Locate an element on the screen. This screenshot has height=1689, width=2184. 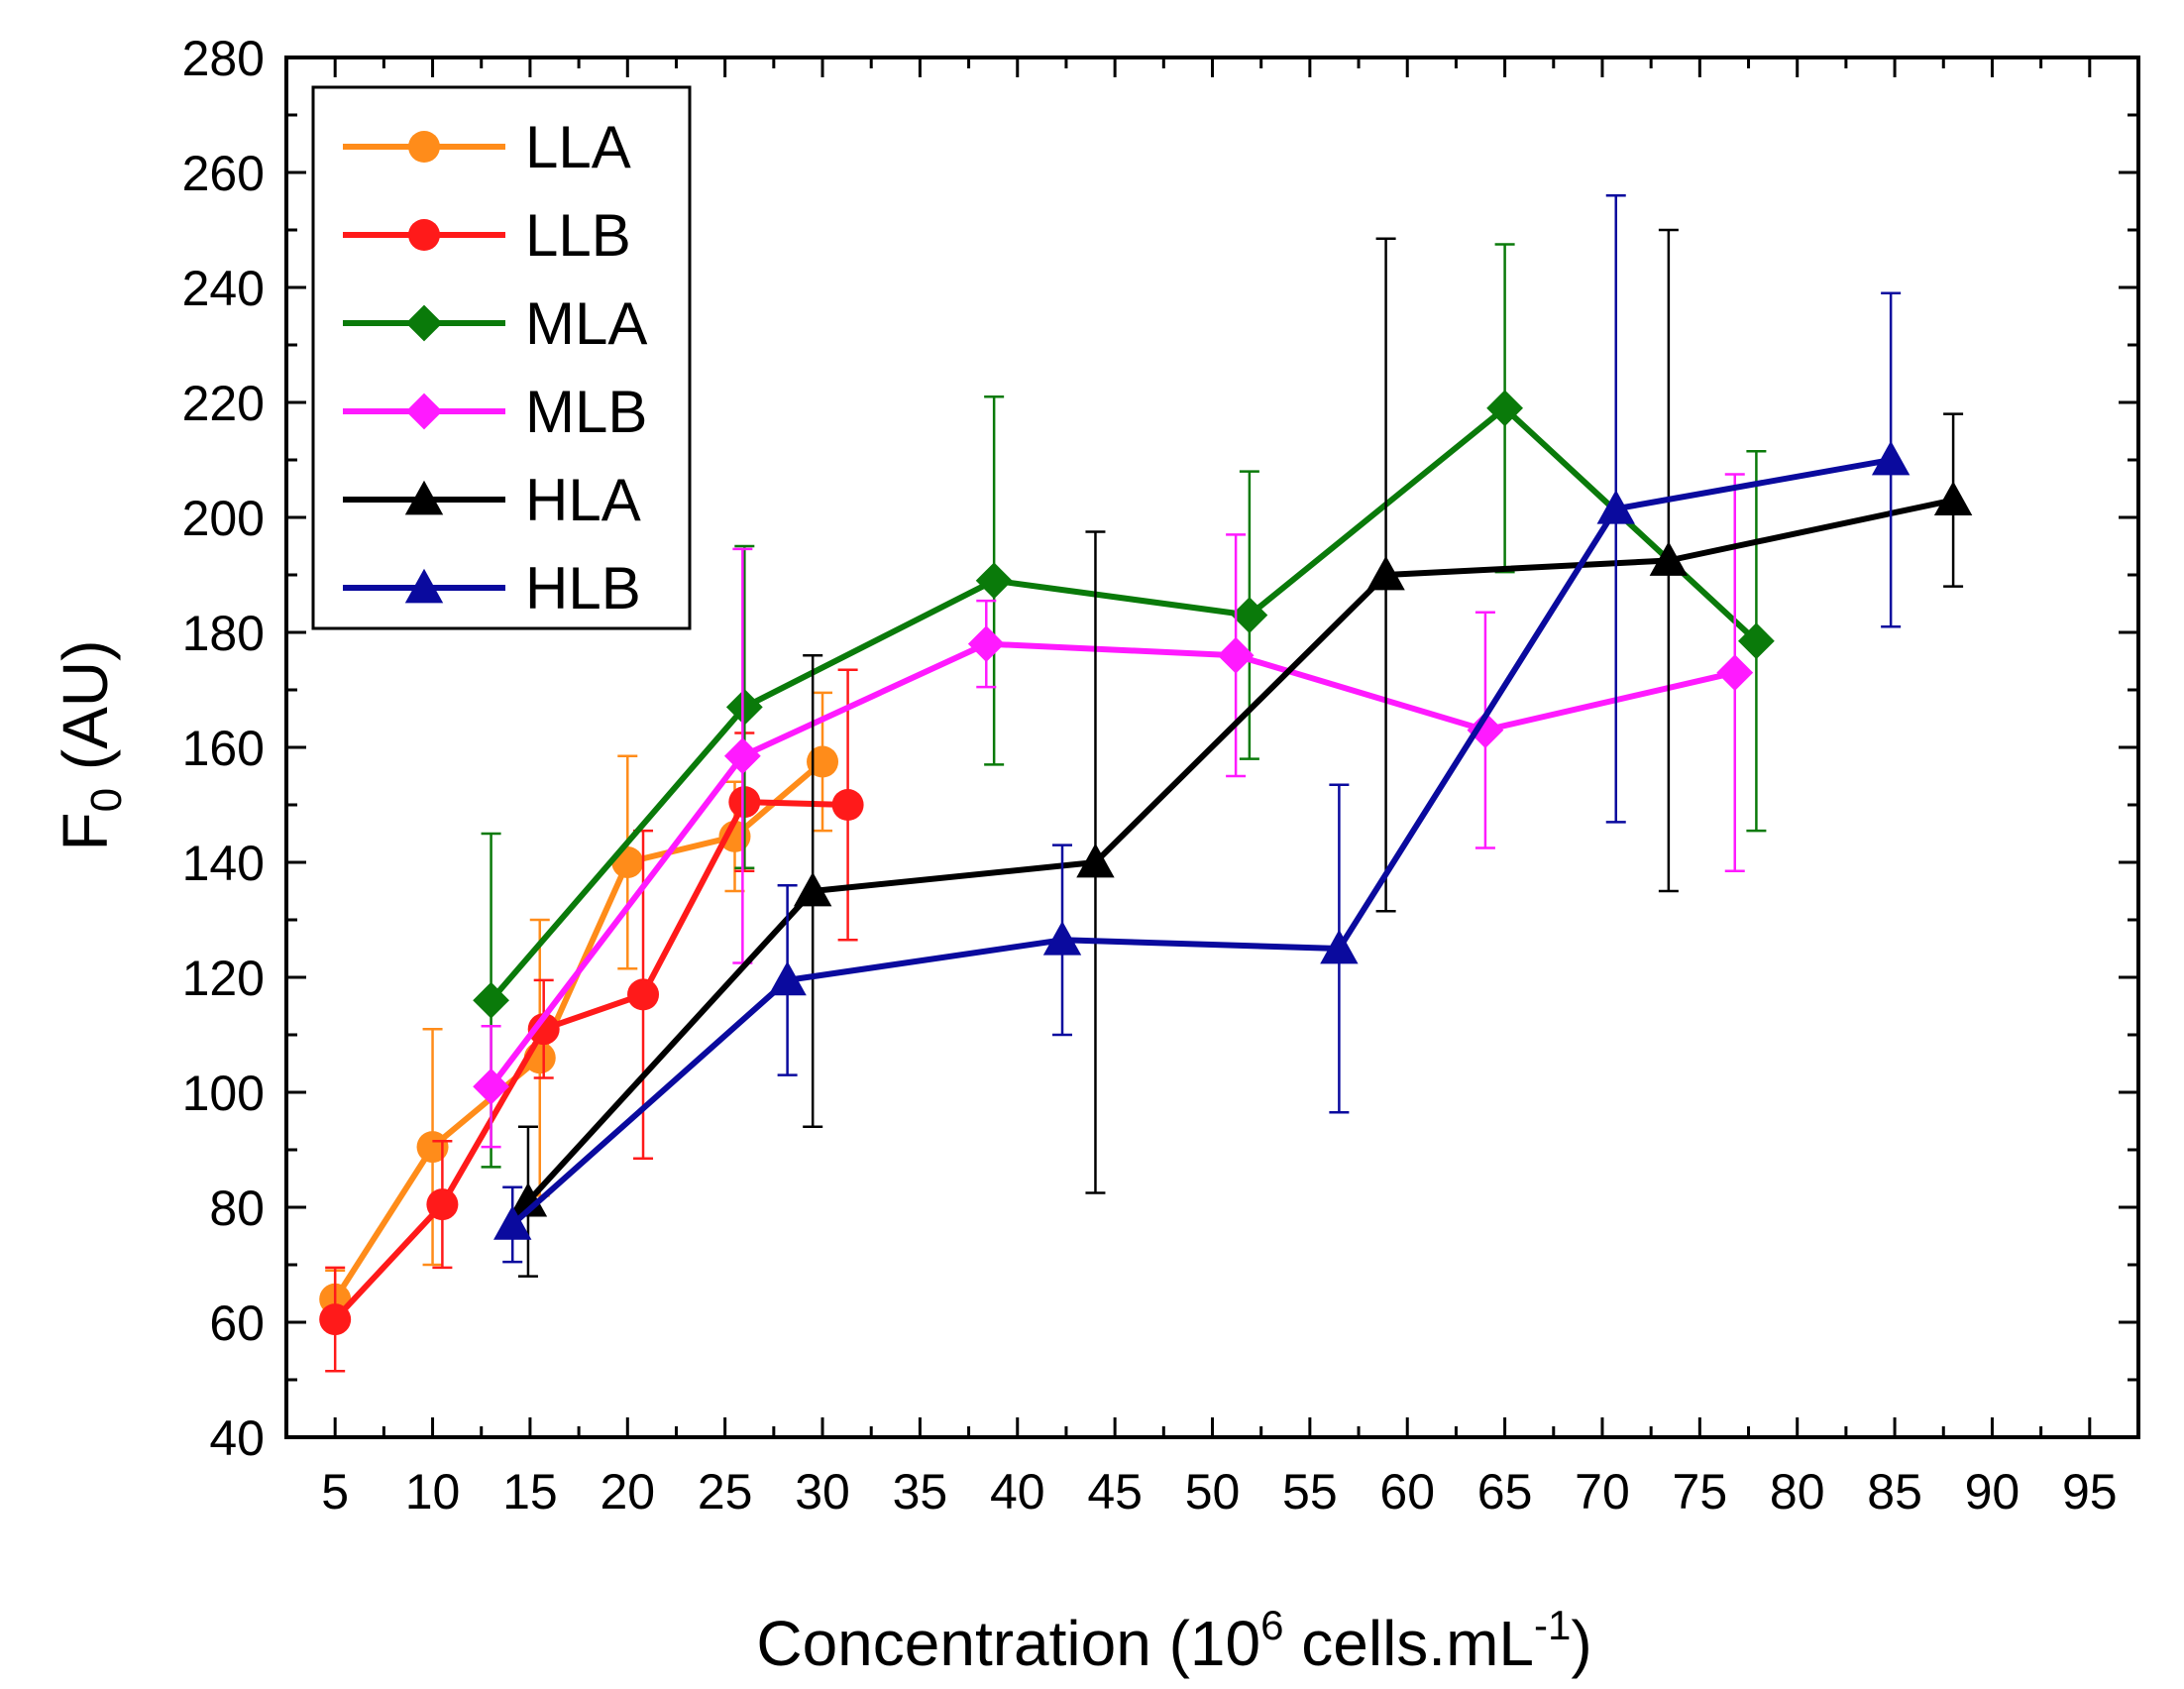
legend-marker-llb is located at coordinates (424, 235).